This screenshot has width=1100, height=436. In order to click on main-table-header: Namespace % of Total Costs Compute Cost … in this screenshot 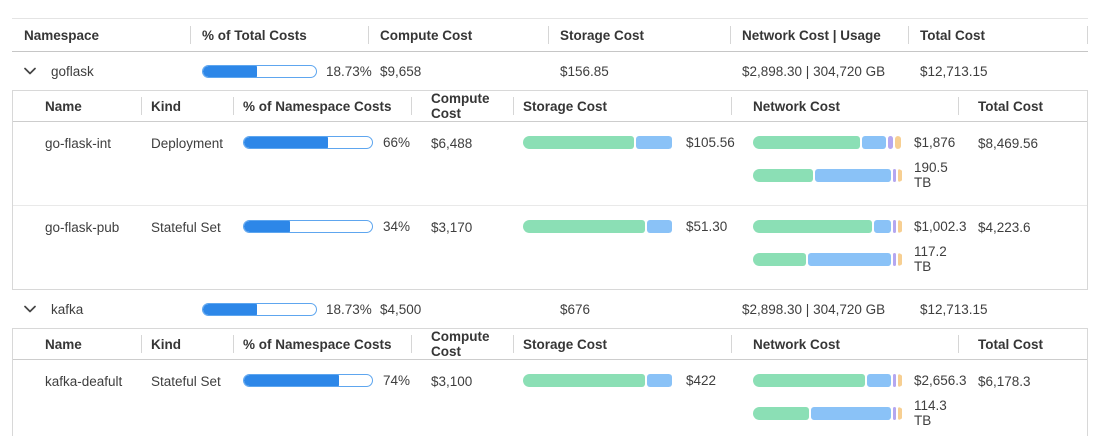, I will do `click(550, 35)`.